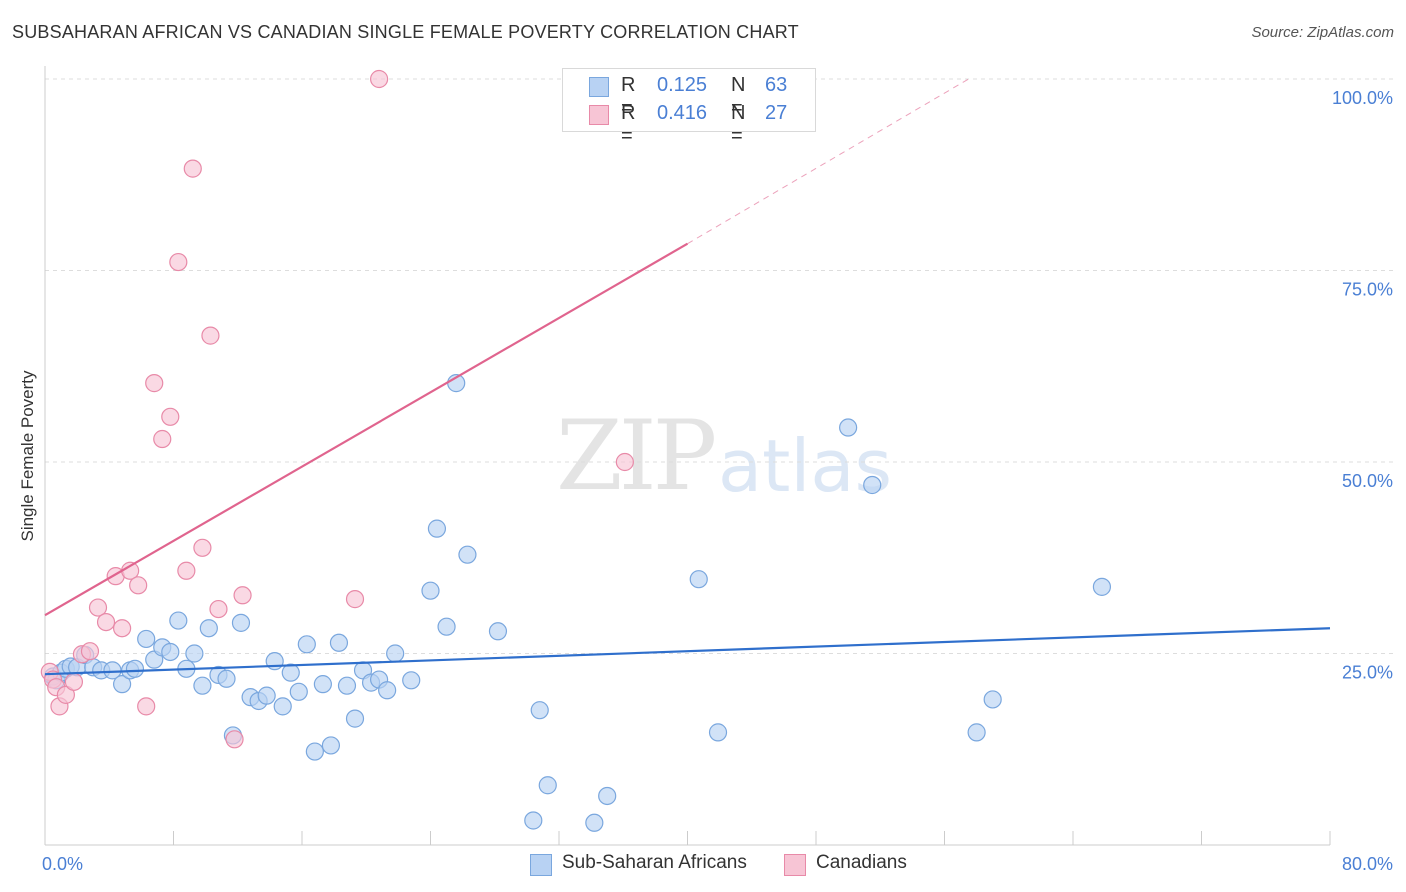 The height and width of the screenshot is (892, 1406). Describe the element at coordinates (776, 113) in the screenshot. I see `n-value: 27` at that location.